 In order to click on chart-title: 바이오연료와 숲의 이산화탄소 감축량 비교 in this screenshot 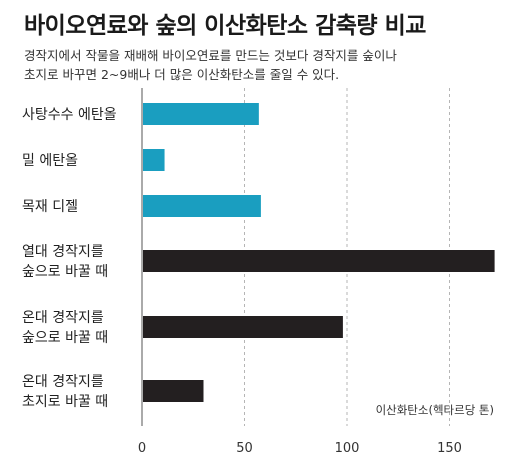, I will do `click(225, 26)`.